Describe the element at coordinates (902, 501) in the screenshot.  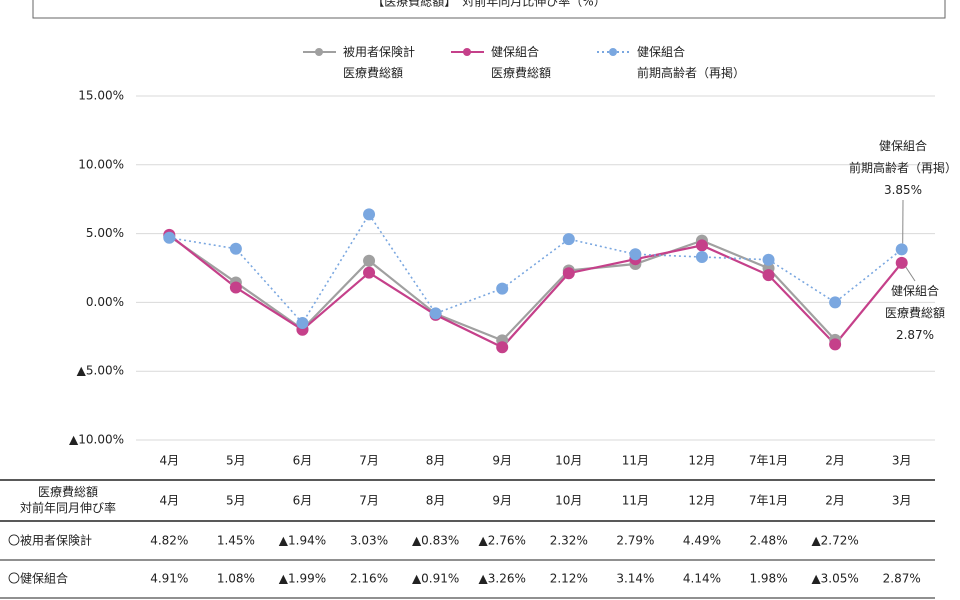
I see `table-header: 3月` at that location.